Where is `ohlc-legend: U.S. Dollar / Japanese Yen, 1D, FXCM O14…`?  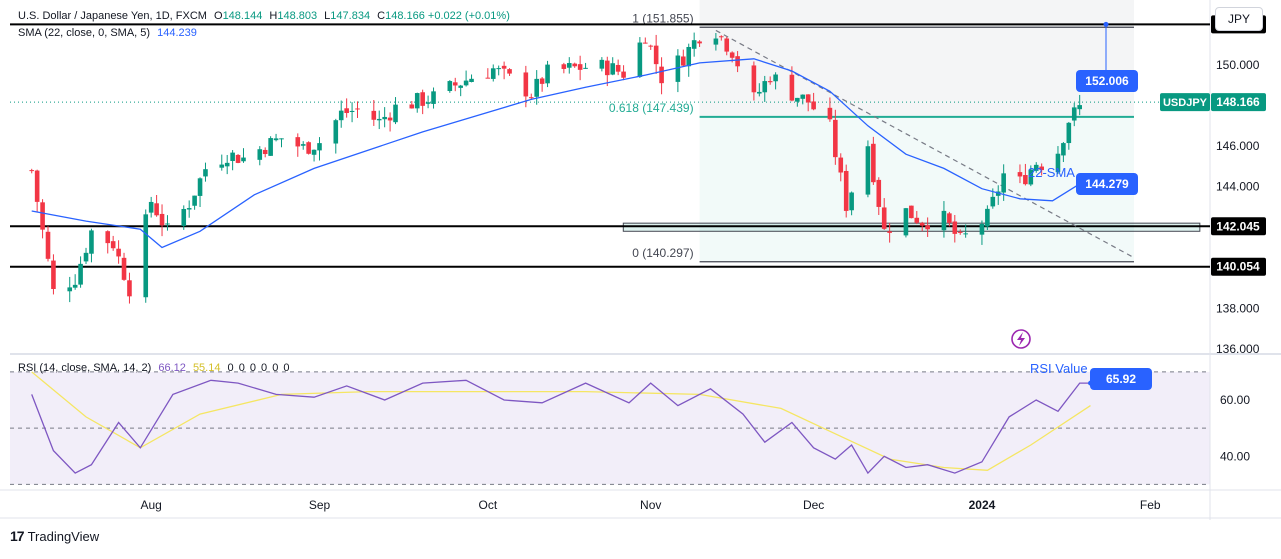
ohlc-legend: U.S. Dollar / Japanese Yen, 1D, FXCM O14… is located at coordinates (264, 16).